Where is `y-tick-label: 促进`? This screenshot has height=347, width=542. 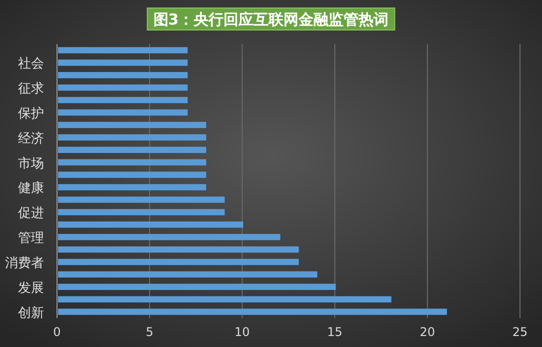
y-tick-label: 促进 is located at coordinates (31, 214).